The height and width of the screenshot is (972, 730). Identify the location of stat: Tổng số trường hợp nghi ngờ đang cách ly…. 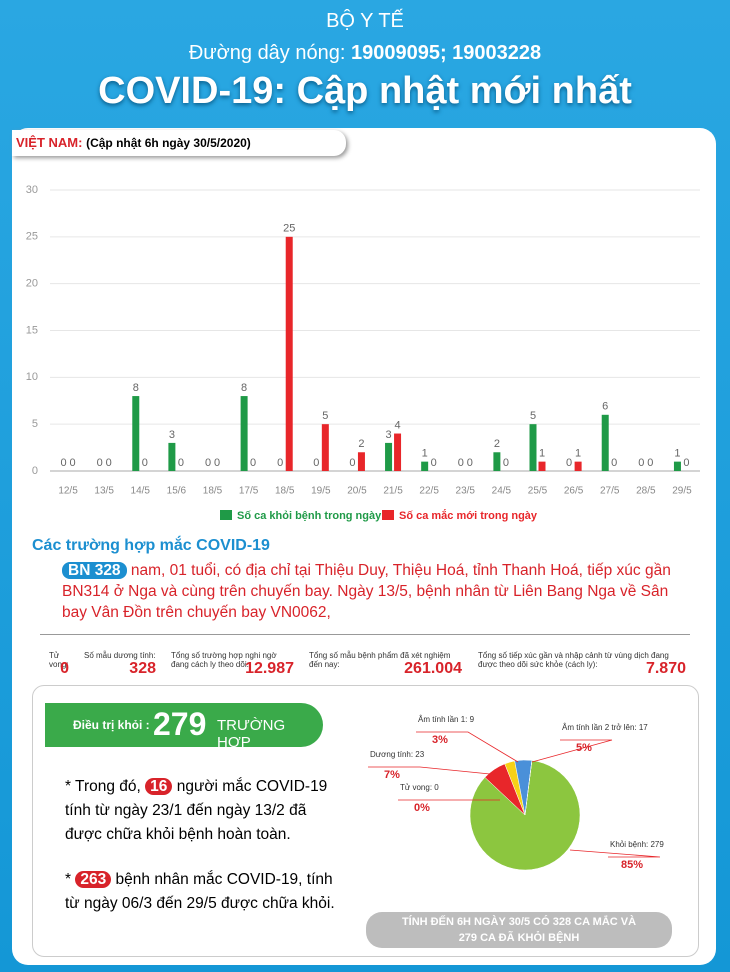
(233, 664).